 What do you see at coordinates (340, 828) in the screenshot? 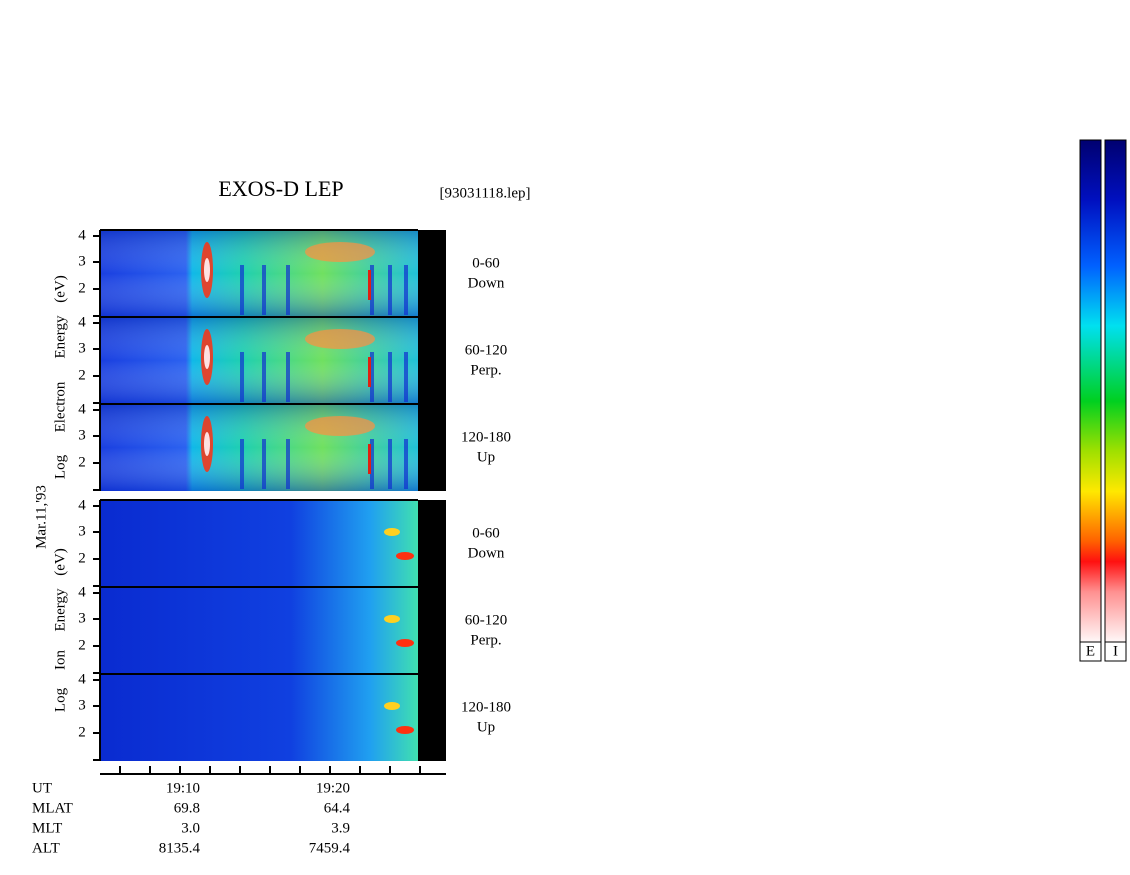
I see `row-value: 3.9` at bounding box center [340, 828].